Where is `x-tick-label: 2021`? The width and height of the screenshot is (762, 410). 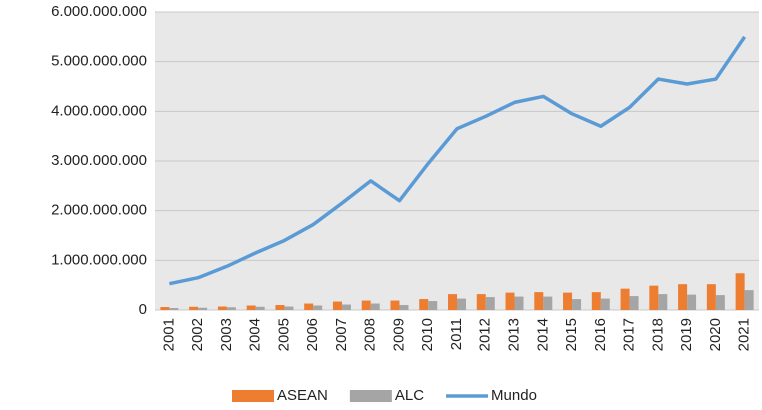
x-tick-label: 2021 is located at coordinates (744, 334).